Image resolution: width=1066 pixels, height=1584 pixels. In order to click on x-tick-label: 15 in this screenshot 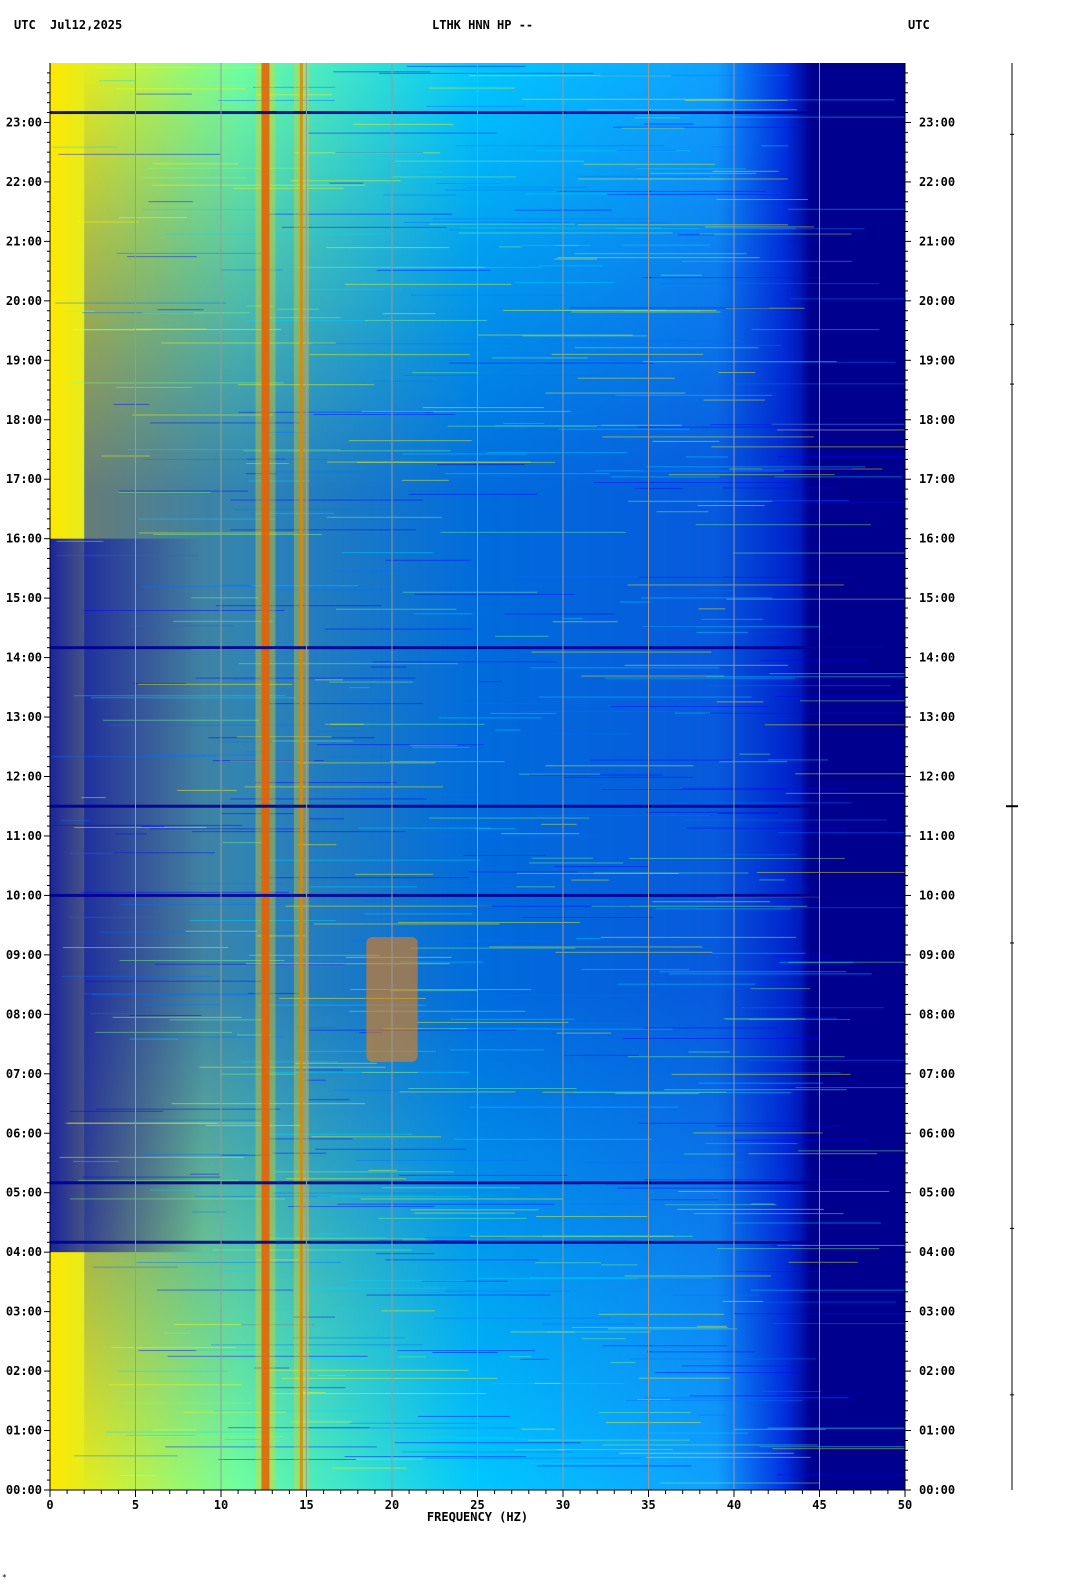, I will do `click(306, 1505)`.